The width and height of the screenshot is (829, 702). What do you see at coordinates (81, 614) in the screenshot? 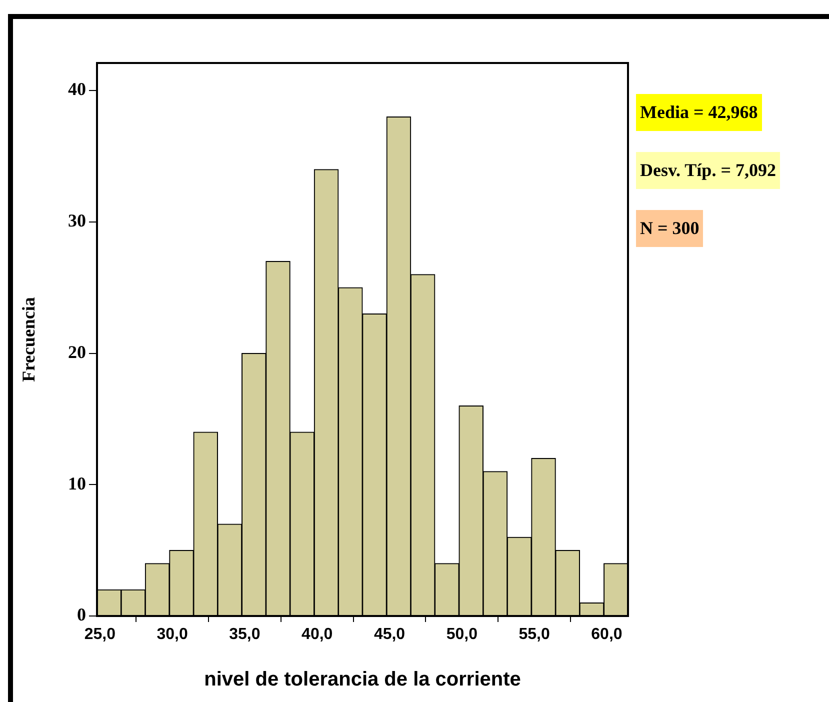
I see `y-tick-label: 0` at bounding box center [81, 614].